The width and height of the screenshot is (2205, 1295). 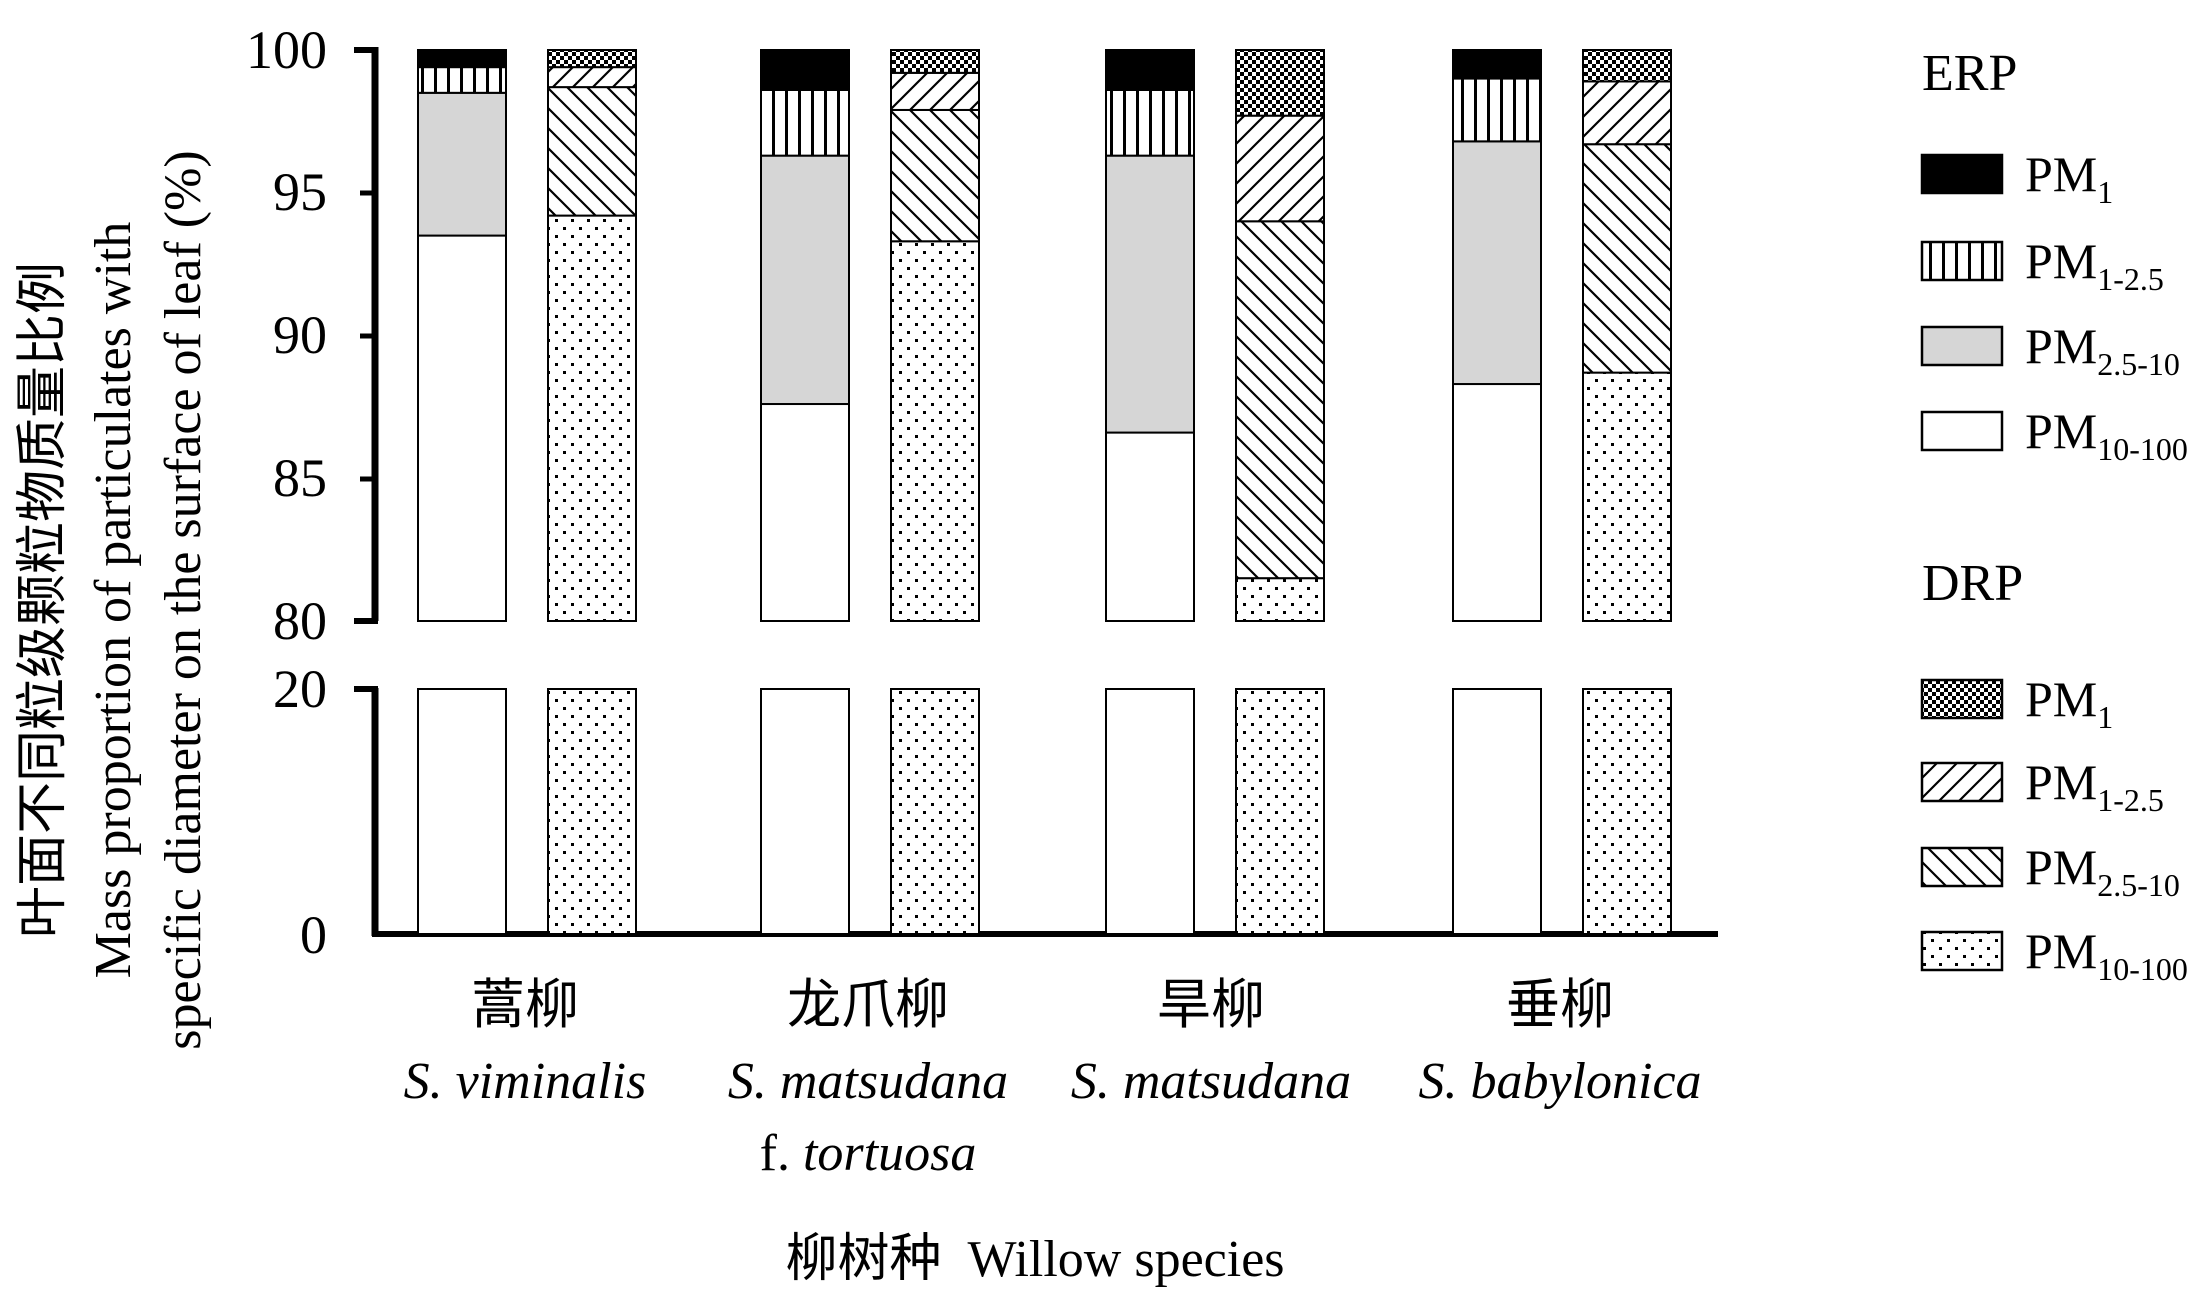 I want to click on x-axis-title: 柳树种 Willow species, so click(x=1034, y=1259).